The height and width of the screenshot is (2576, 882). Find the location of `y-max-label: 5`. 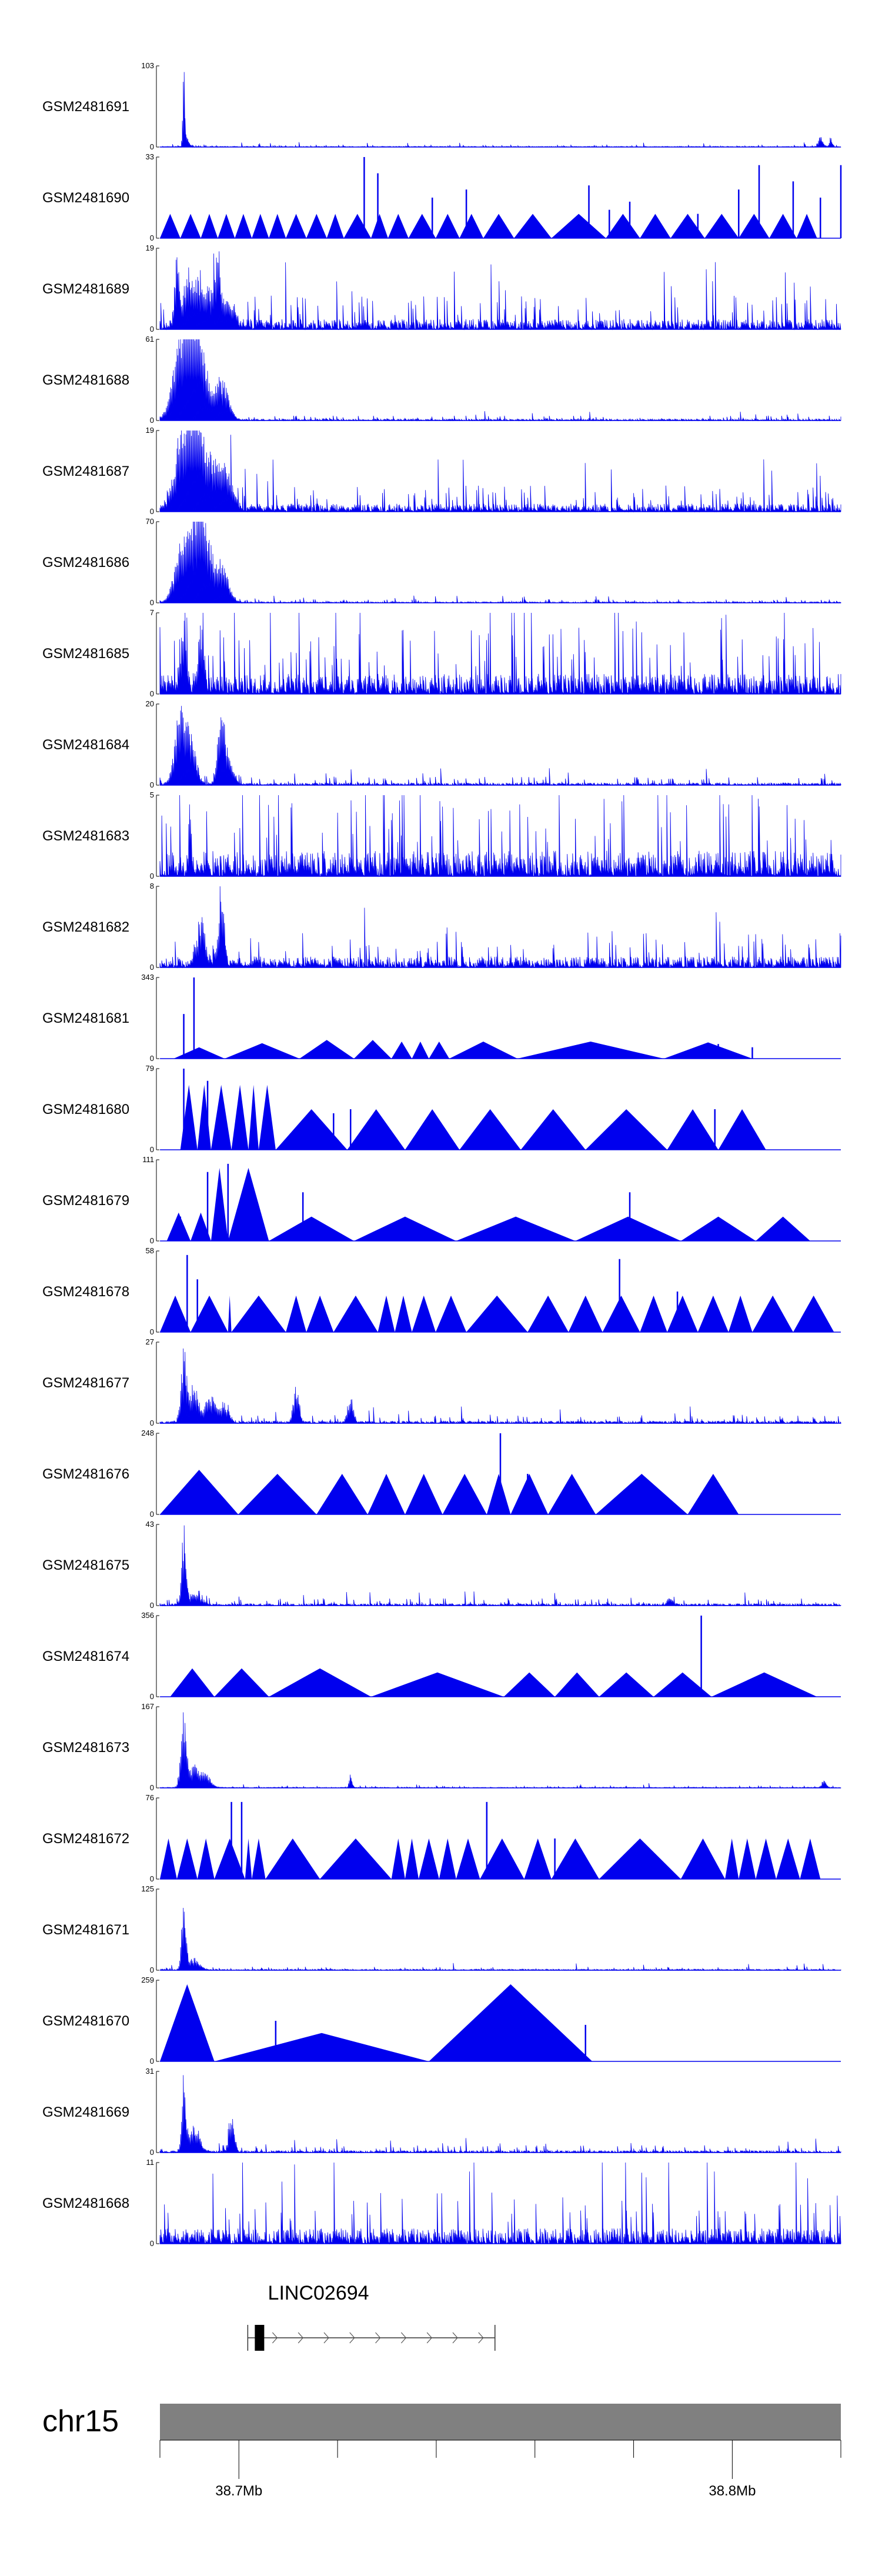

y-max-label: 5 is located at coordinates (152, 794).